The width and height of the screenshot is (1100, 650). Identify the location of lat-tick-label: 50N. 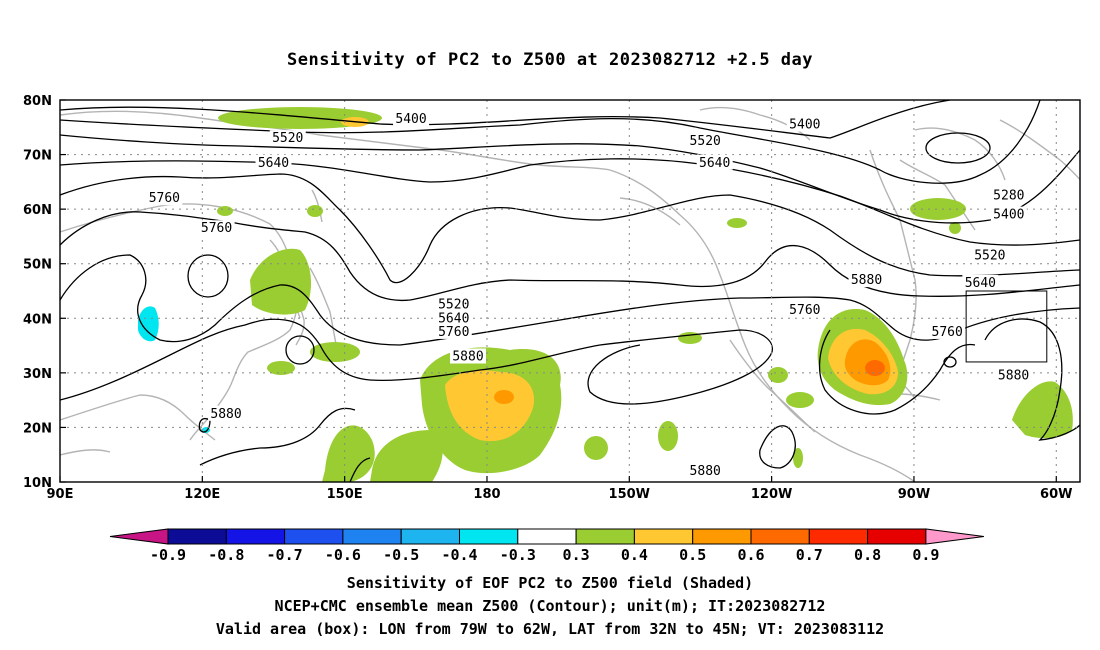
(37, 265).